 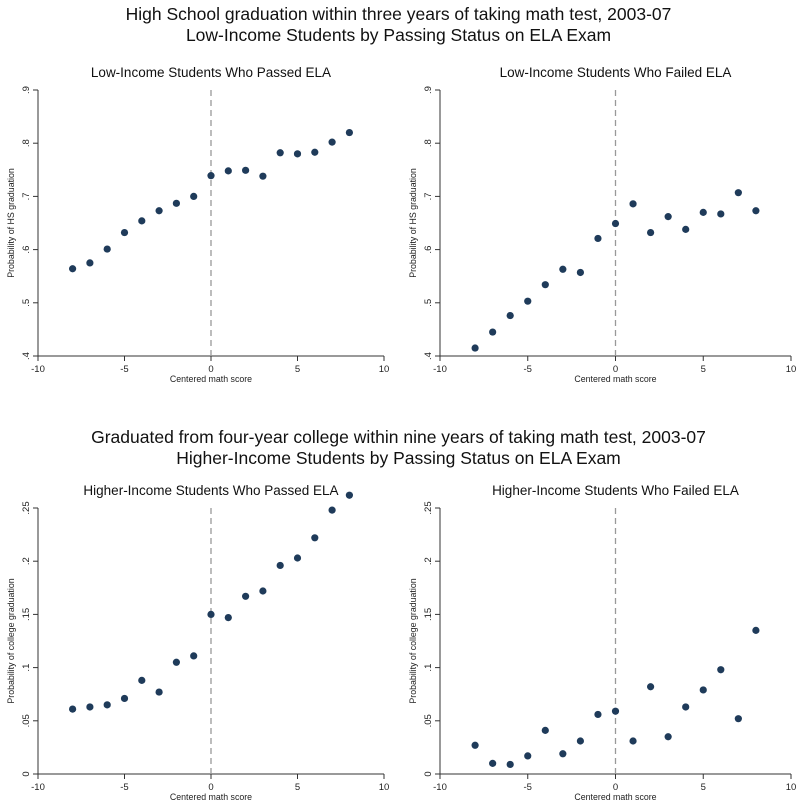 I want to click on chart-4-x-tick-label: 5, so click(x=703, y=787).